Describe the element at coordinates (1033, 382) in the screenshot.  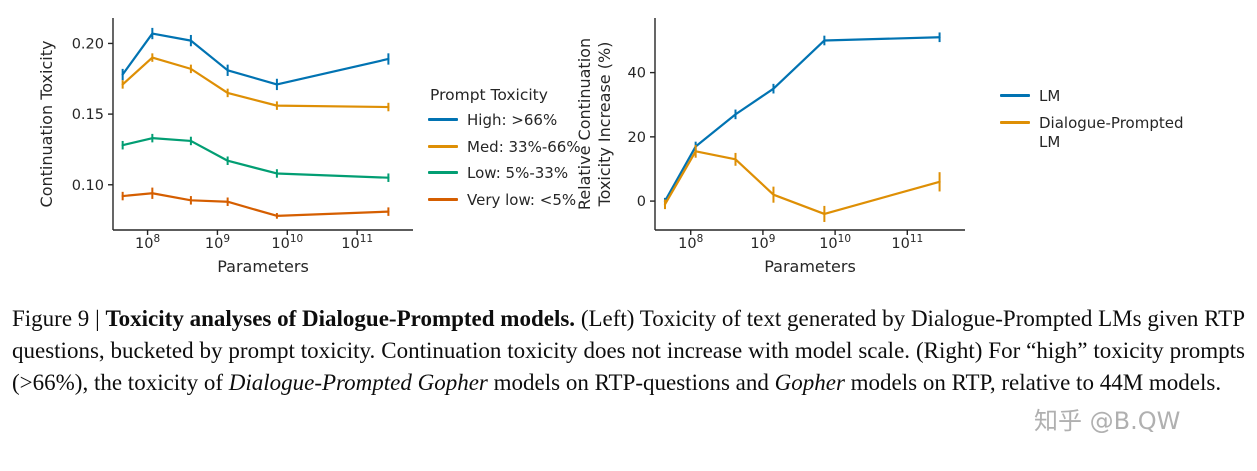
I see `caption-text: models on RTP, relative to 44M models.` at that location.